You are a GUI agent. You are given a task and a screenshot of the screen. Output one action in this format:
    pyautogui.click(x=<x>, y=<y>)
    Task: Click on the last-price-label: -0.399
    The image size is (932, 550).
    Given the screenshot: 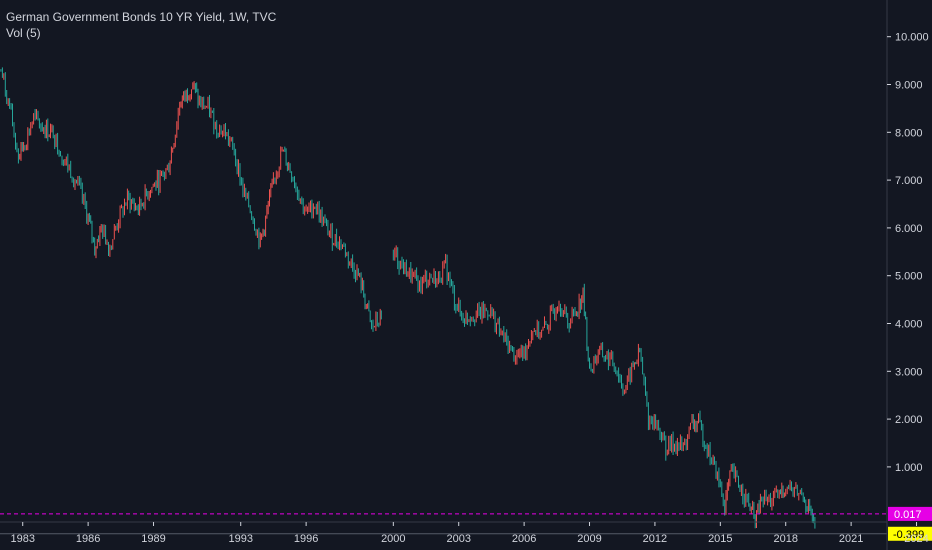 What is the action you would take?
    pyautogui.click(x=908, y=535)
    